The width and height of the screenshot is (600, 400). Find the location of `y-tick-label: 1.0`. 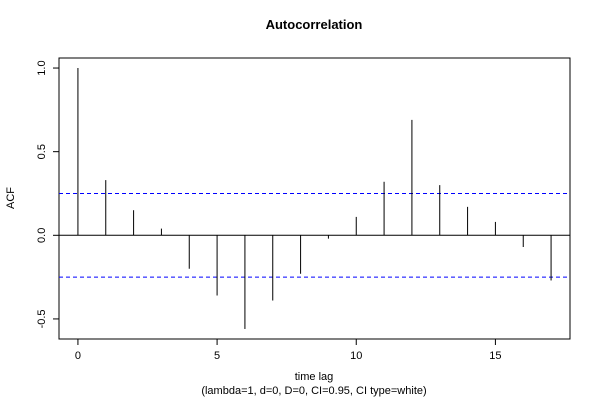

y-tick-label: 1.0 is located at coordinates (42, 67).